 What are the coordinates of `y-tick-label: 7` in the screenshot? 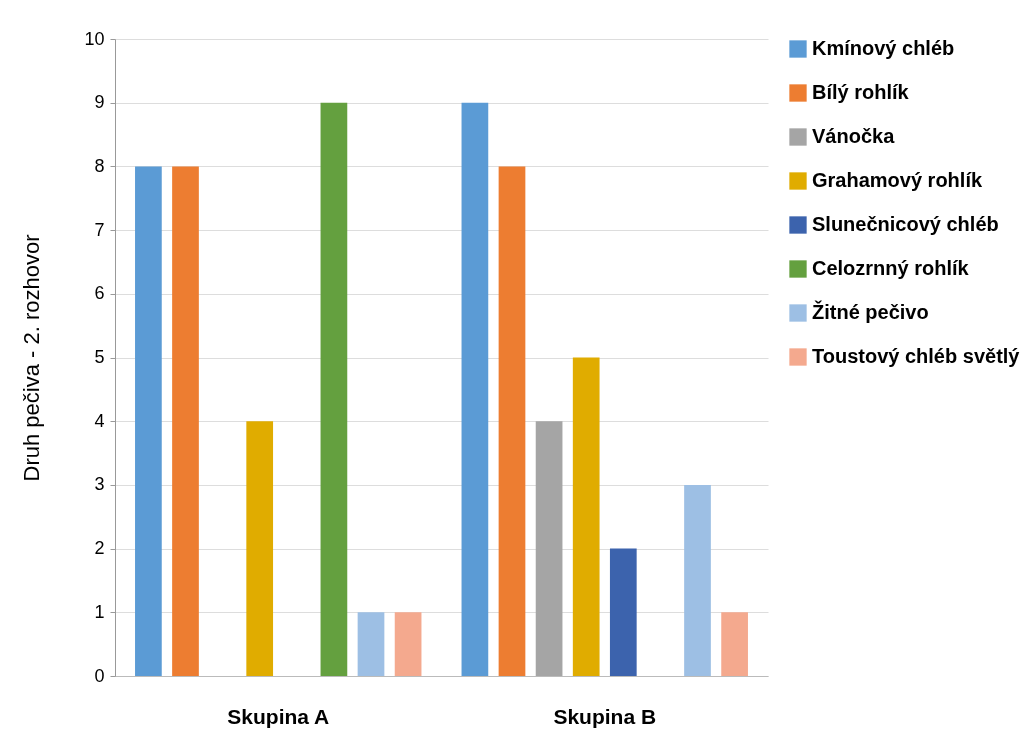 It's located at (99, 229).